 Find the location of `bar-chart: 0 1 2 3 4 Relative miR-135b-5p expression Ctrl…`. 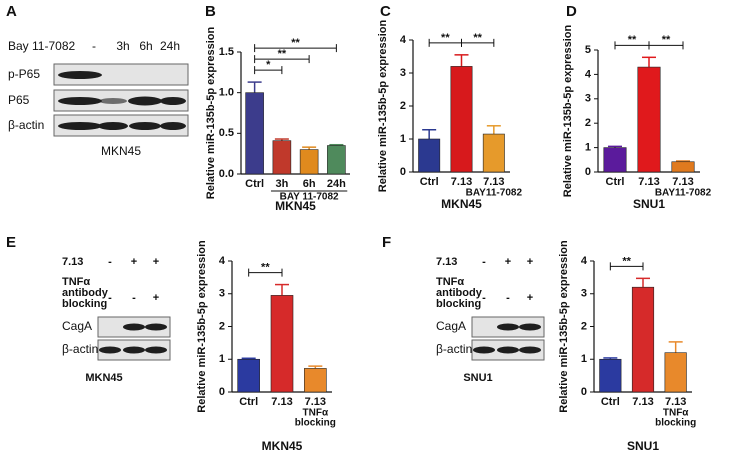

bar-chart: 0 1 2 3 4 Relative miR-135b-5p expression Ctrl… is located at coordinates (627, 346).